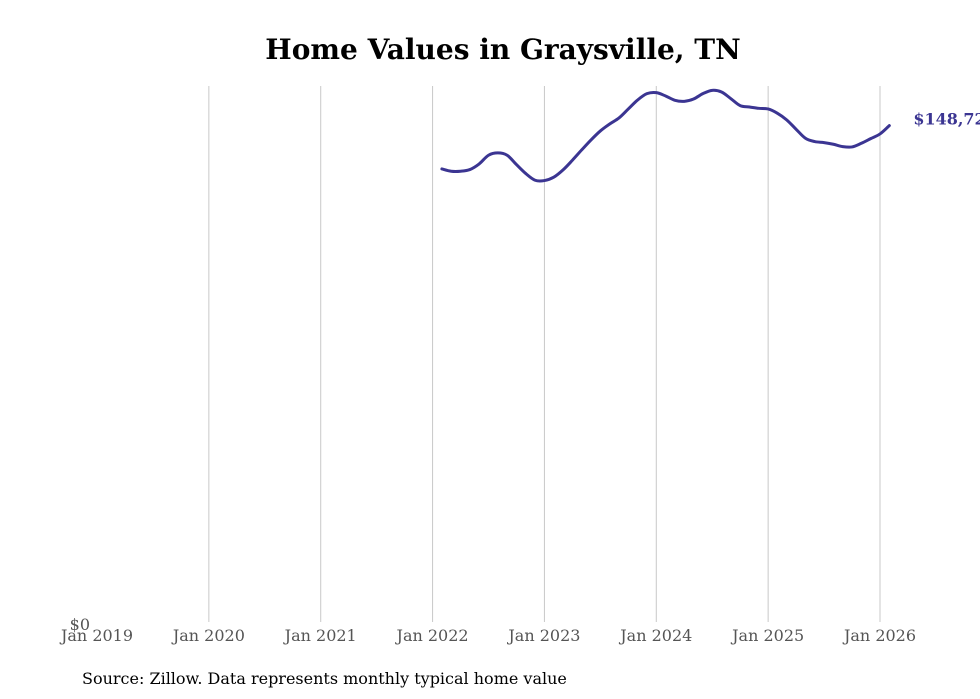 This screenshot has width=980, height=699. What do you see at coordinates (767, 635) in the screenshot?
I see `x-tick-label: Jan 2025` at bounding box center [767, 635].